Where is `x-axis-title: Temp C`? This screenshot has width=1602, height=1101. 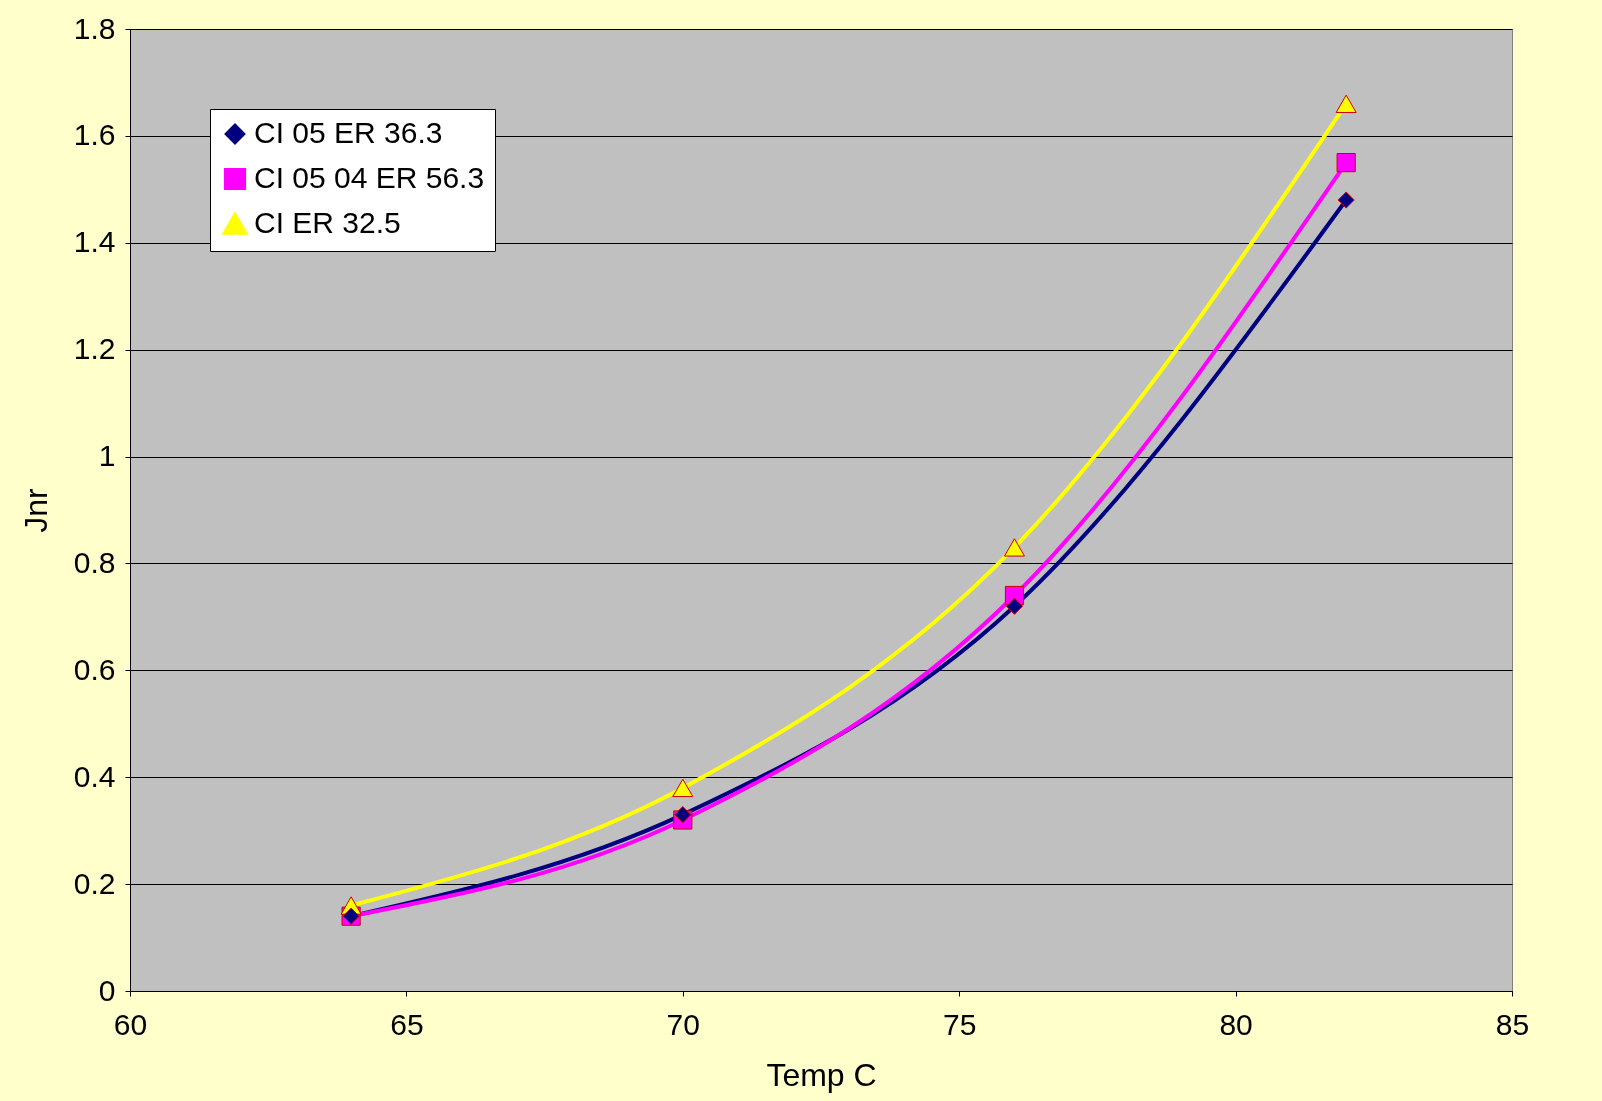 x-axis-title: Temp C is located at coordinates (821, 1074).